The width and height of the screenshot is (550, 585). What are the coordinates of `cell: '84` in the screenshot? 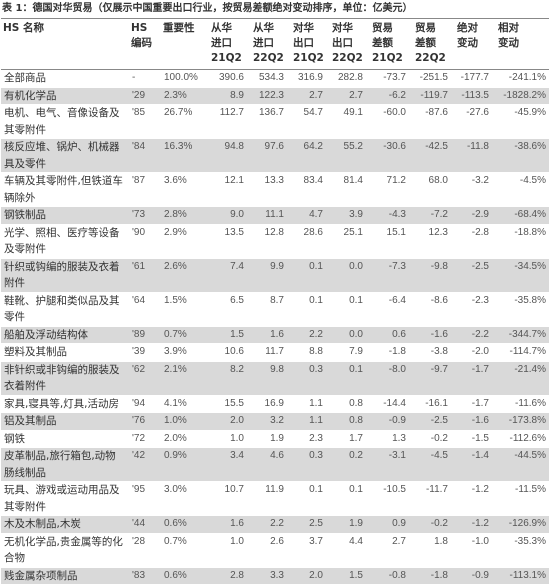 It's located at (145, 155).